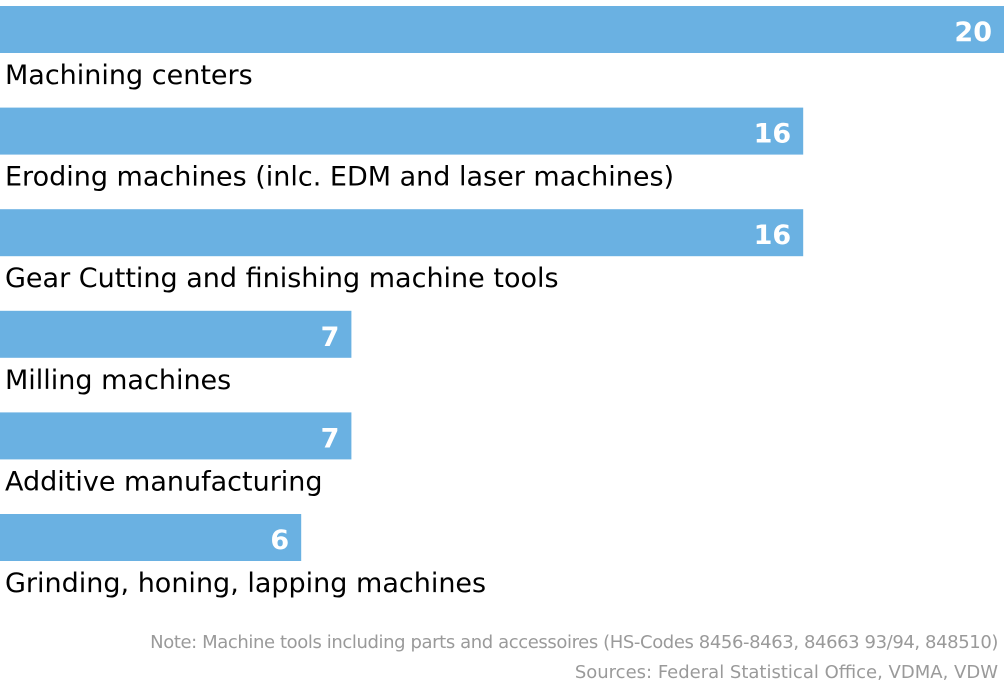 Image resolution: width=1004 pixels, height=693 pixels. What do you see at coordinates (502, 29) in the screenshot?
I see `bar-machining-centers` at bounding box center [502, 29].